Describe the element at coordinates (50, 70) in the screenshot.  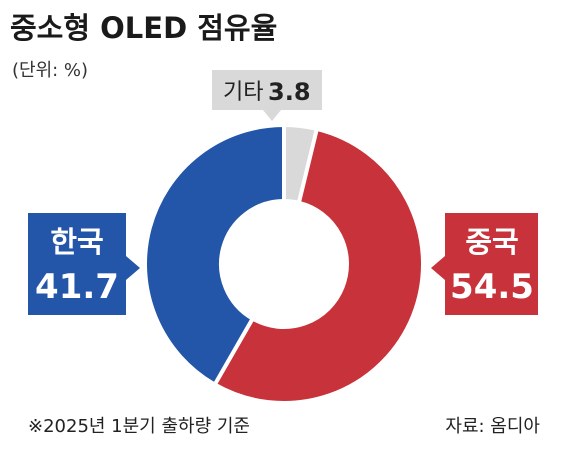
I see `unit-label: (단위: %)` at that location.